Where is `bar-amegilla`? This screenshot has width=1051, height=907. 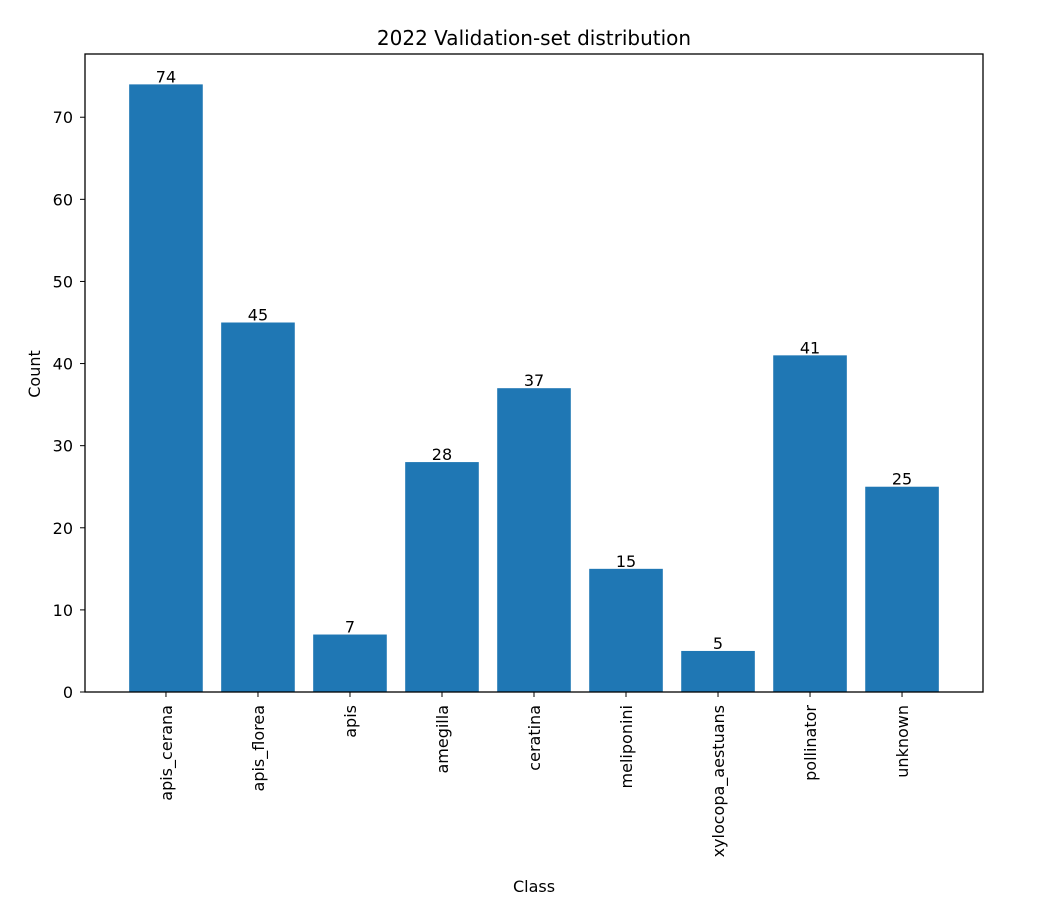 bar-amegilla is located at coordinates (442, 577).